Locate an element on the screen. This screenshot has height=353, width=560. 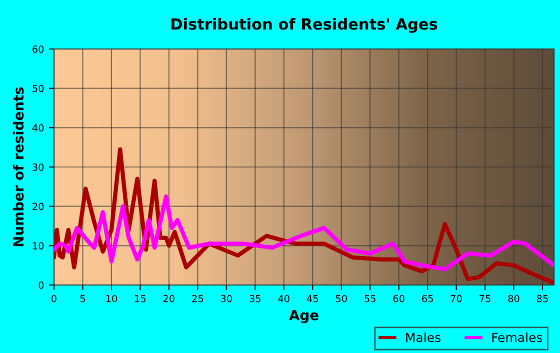
x-tick-label: 15 is located at coordinates (140, 298).